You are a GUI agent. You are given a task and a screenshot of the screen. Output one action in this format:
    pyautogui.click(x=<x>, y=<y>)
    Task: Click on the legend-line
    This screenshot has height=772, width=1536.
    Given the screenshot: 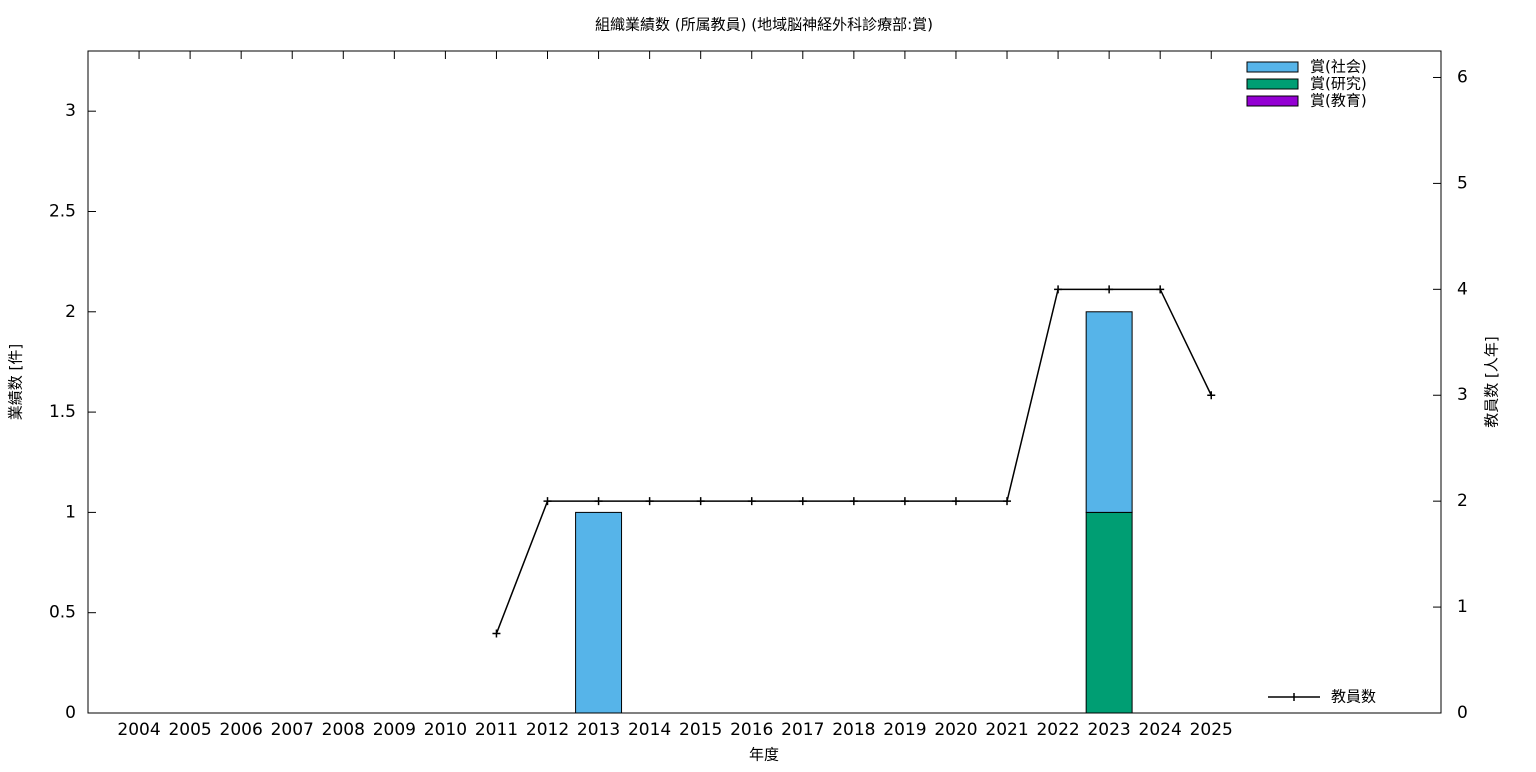 What is the action you would take?
    pyautogui.click(x=1294, y=697)
    